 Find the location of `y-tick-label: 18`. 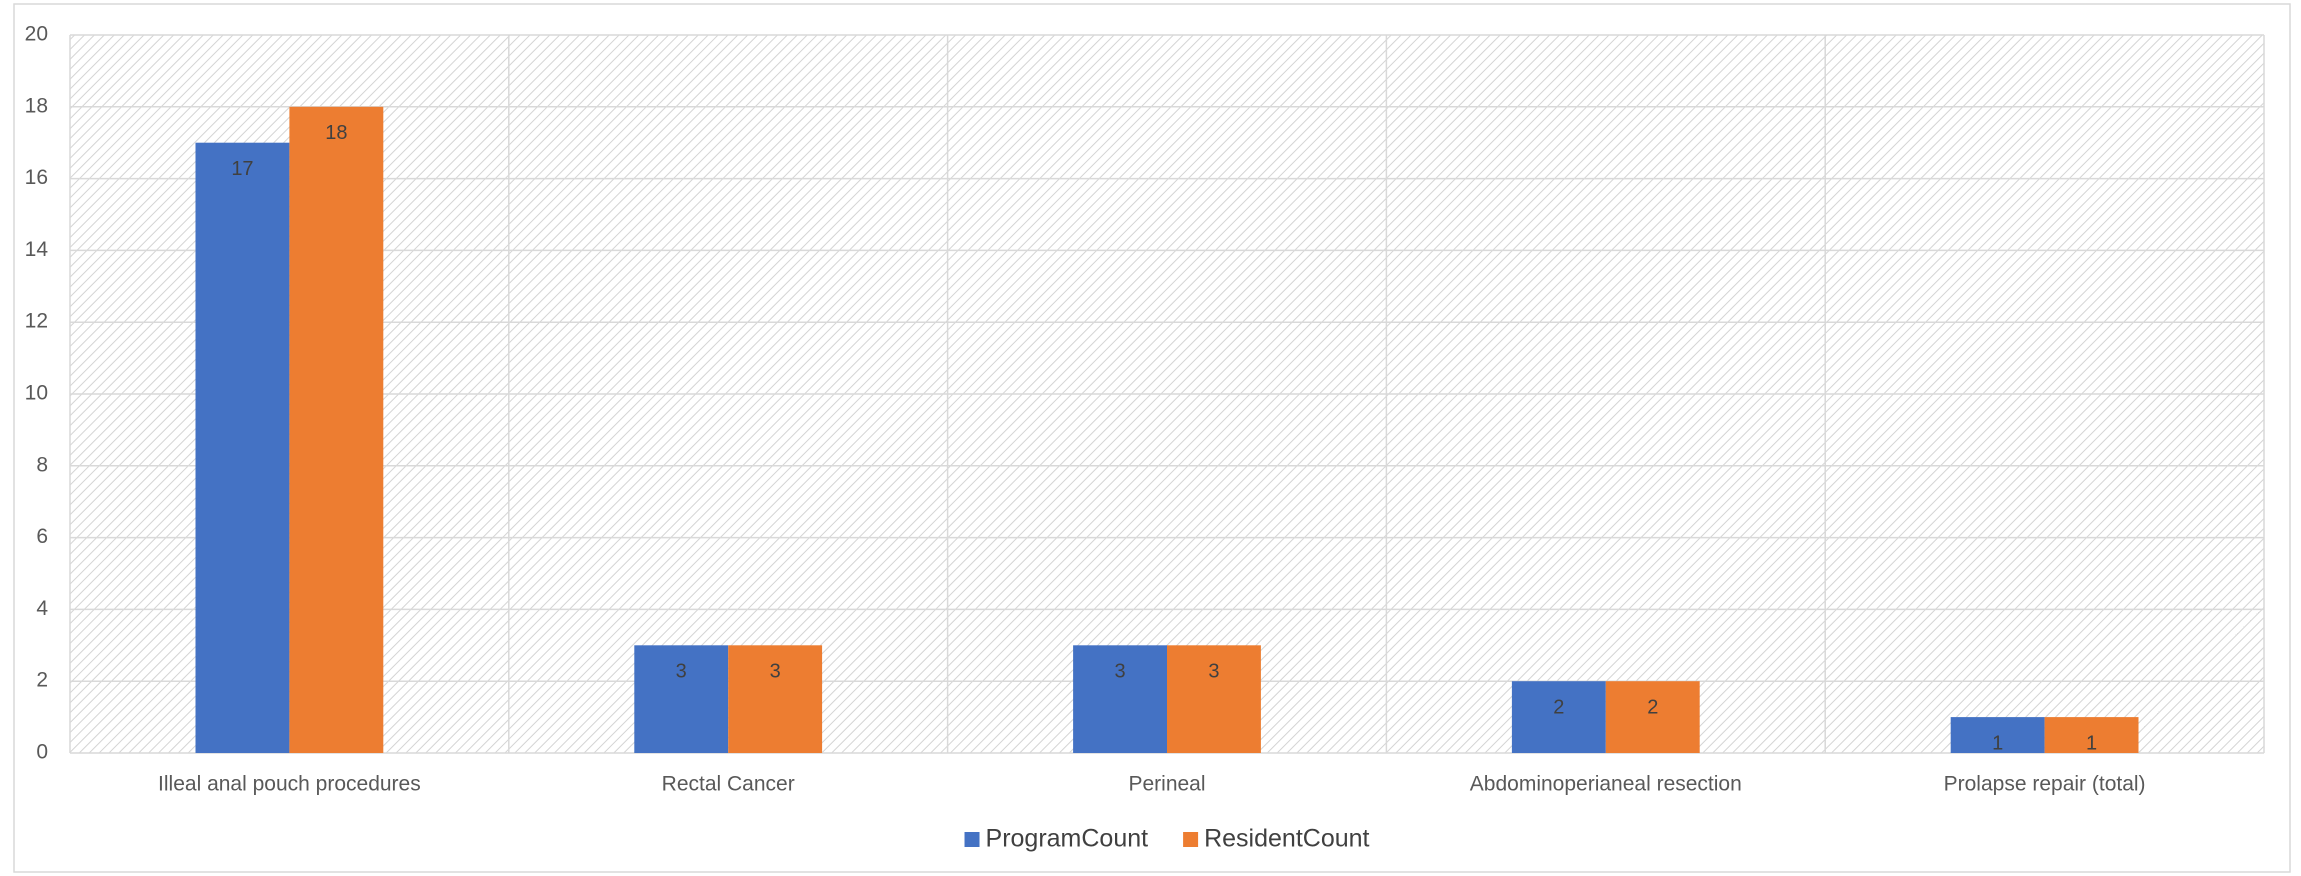

y-tick-label: 18 is located at coordinates (36, 105).